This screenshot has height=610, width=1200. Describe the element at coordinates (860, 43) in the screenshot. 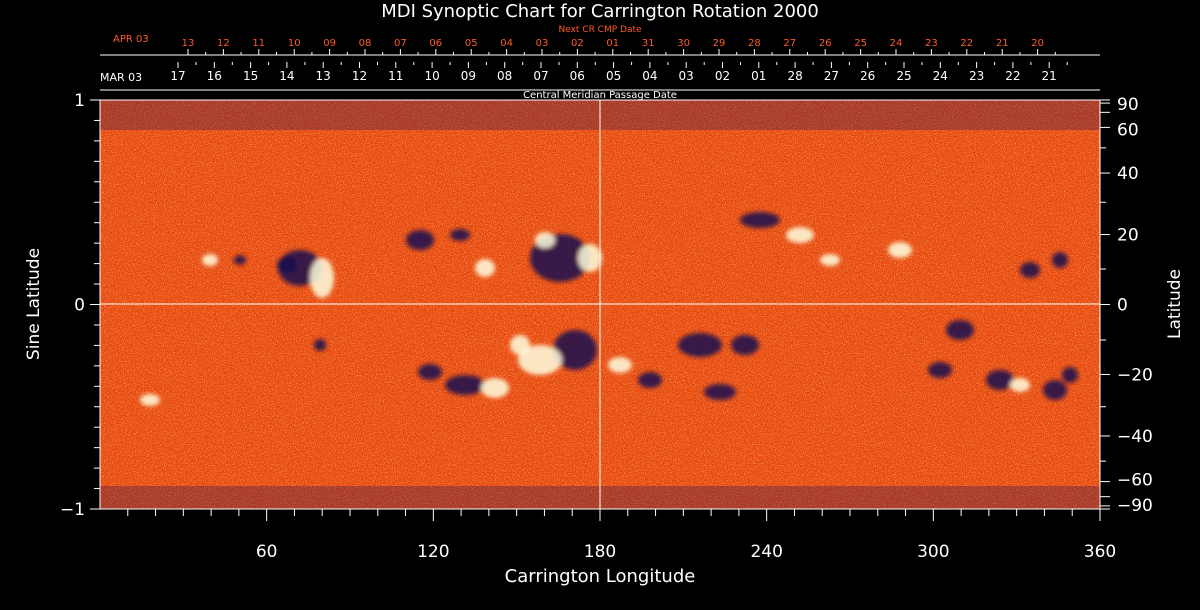

I see `next-date-label: 25` at that location.